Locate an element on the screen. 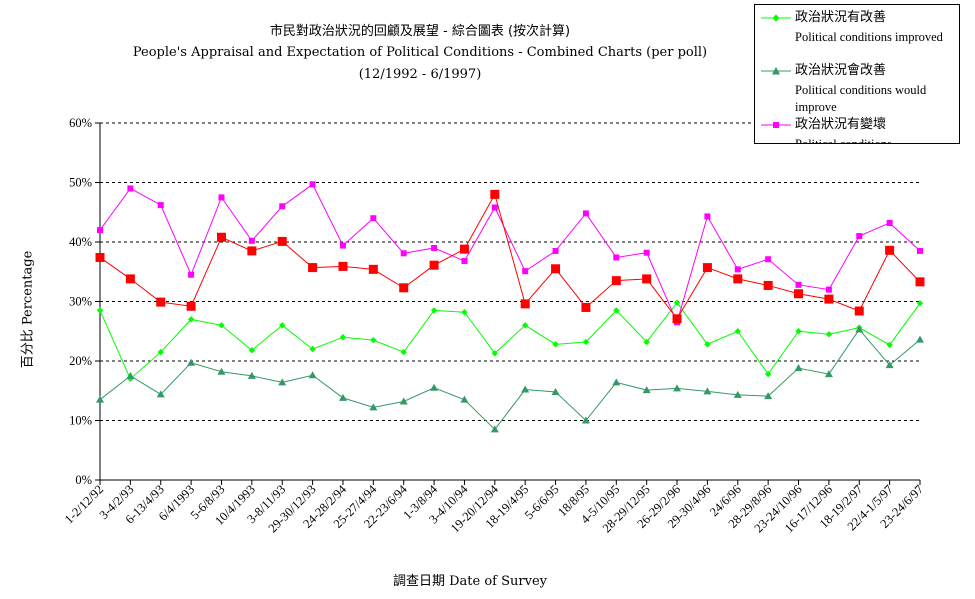 The height and width of the screenshot is (599, 975). y-tick-label: 20% is located at coordinates (80, 361).